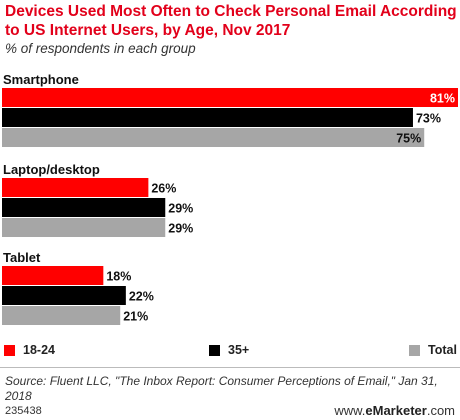  What do you see at coordinates (442, 350) in the screenshot?
I see `legend-label-total: Total` at bounding box center [442, 350].